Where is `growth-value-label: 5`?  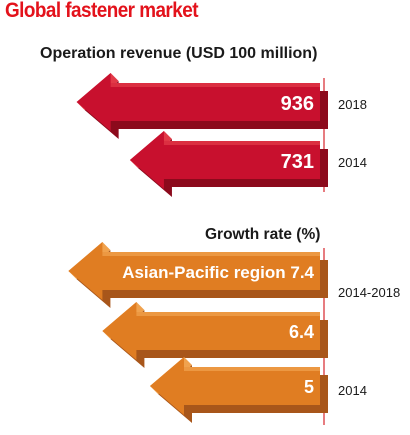 growth-value-label: 5 is located at coordinates (309, 387).